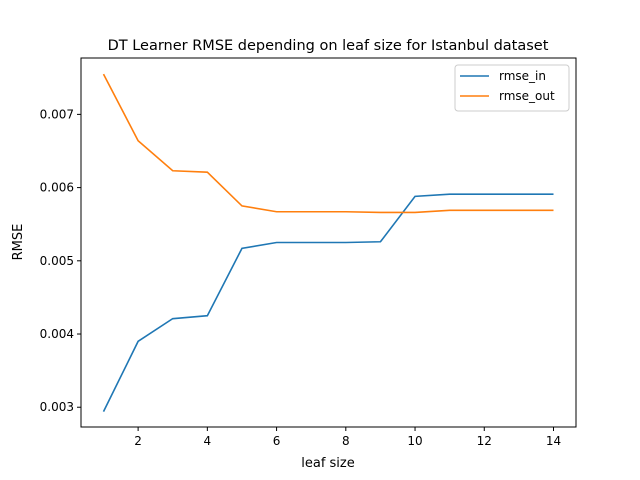 The height and width of the screenshot is (480, 640). Describe the element at coordinates (553, 441) in the screenshot. I see `x-tick-label: 14` at that location.